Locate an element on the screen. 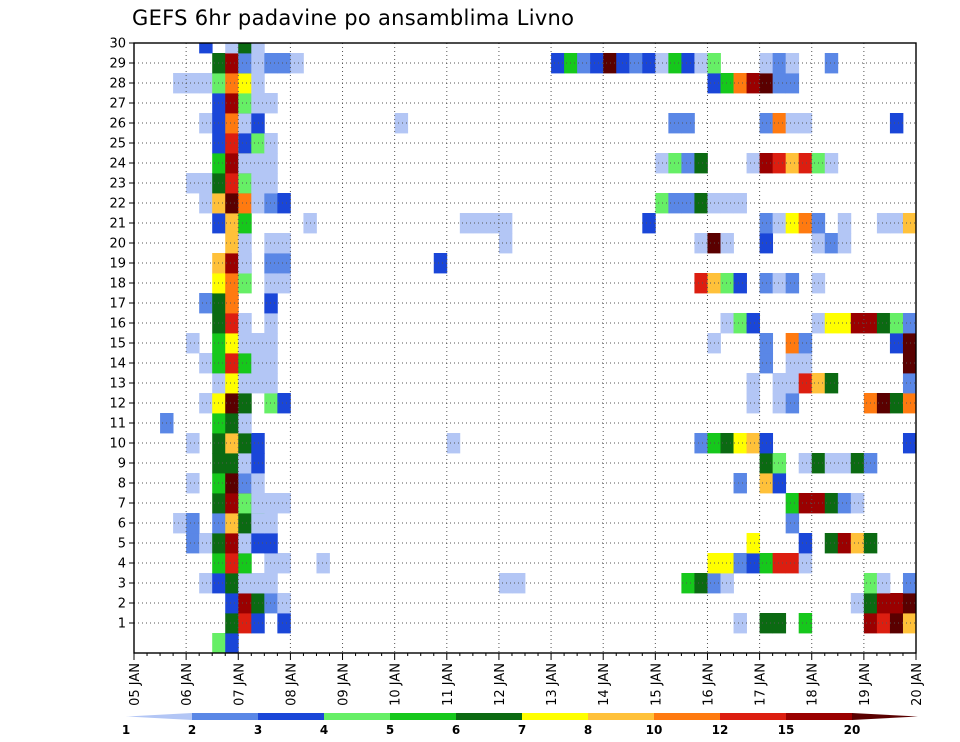 The width and height of the screenshot is (960, 742). x-tick-label: 14 JAN is located at coordinates (604, 684).